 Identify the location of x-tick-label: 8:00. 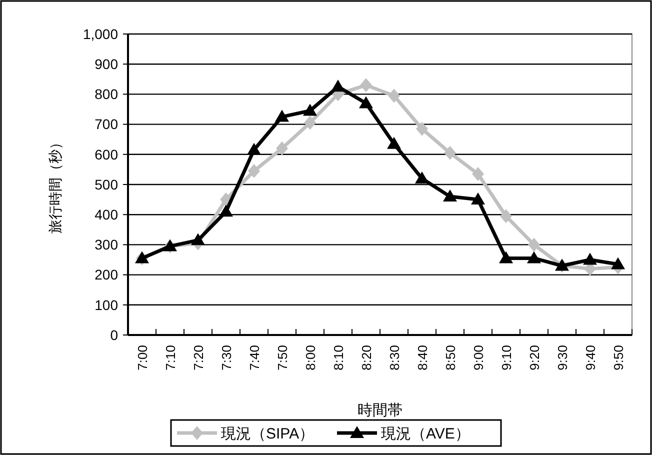
(310, 357).